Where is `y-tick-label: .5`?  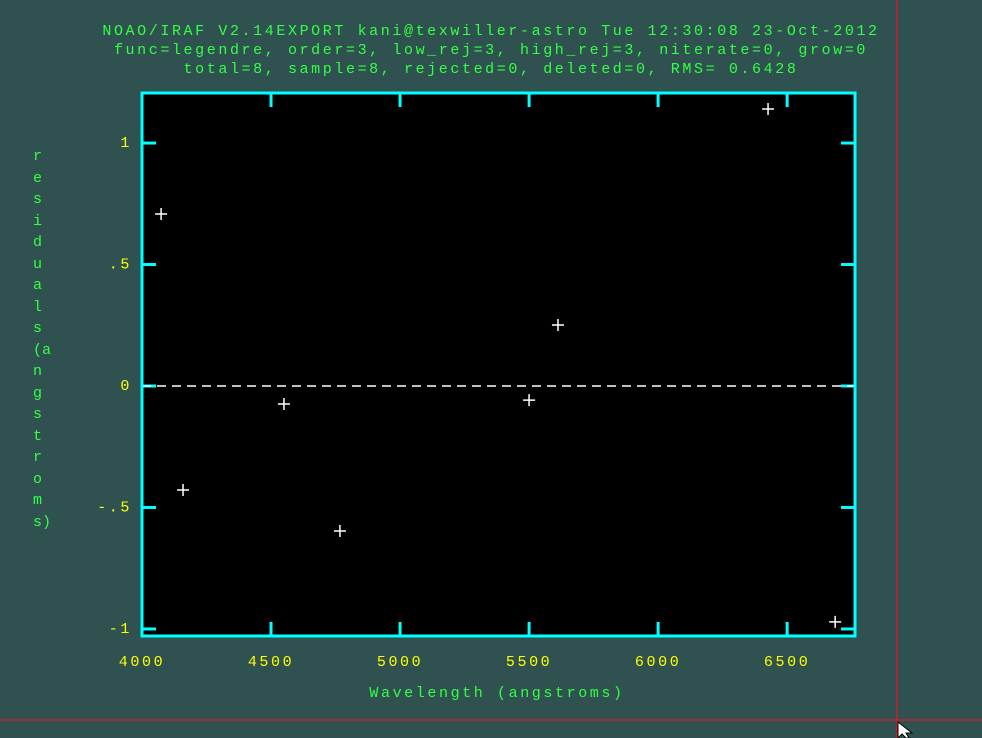 y-tick-label: .5 is located at coordinates (120, 264).